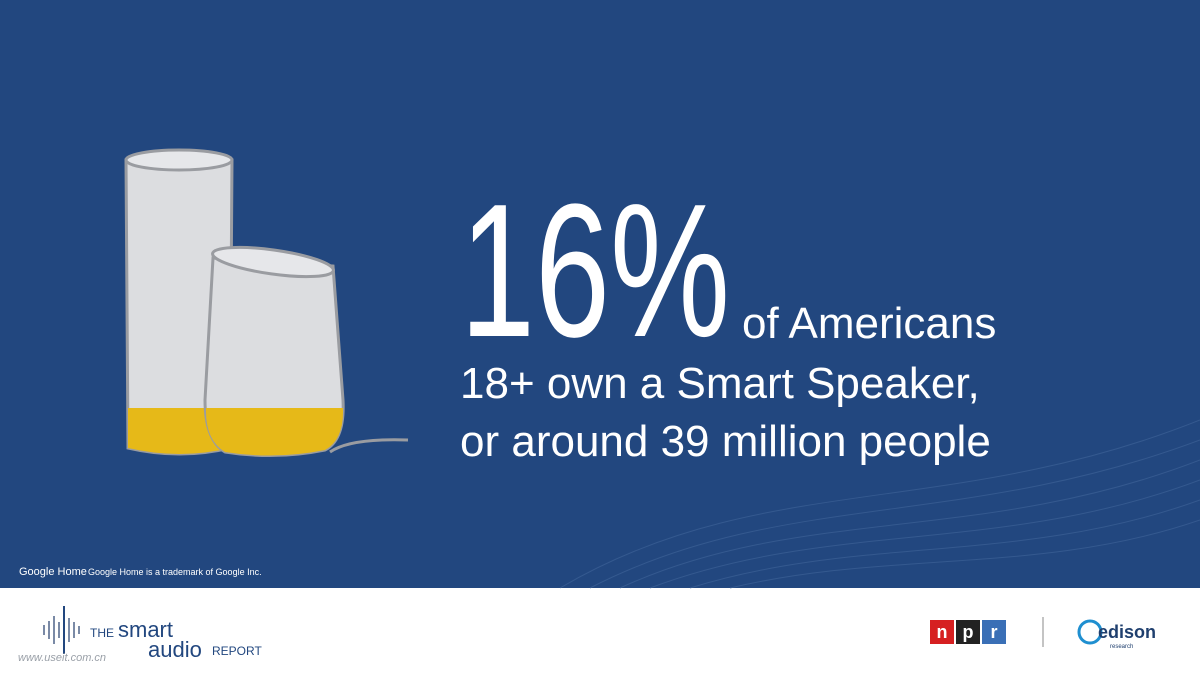 This screenshot has height=675, width=1200. What do you see at coordinates (61, 630) in the screenshot?
I see `logo-waveform` at bounding box center [61, 630].